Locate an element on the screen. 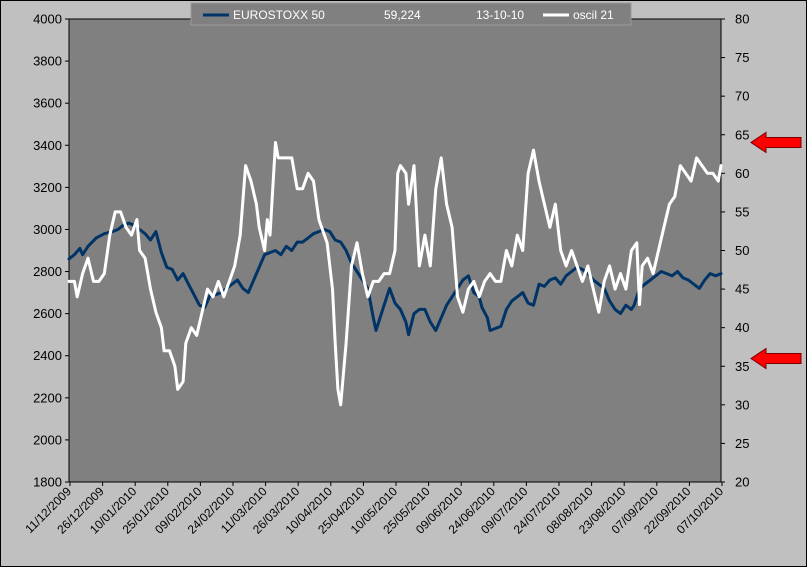 Image resolution: width=807 pixels, height=567 pixels. legend-label-oscil: oscil 21 is located at coordinates (593, 15).